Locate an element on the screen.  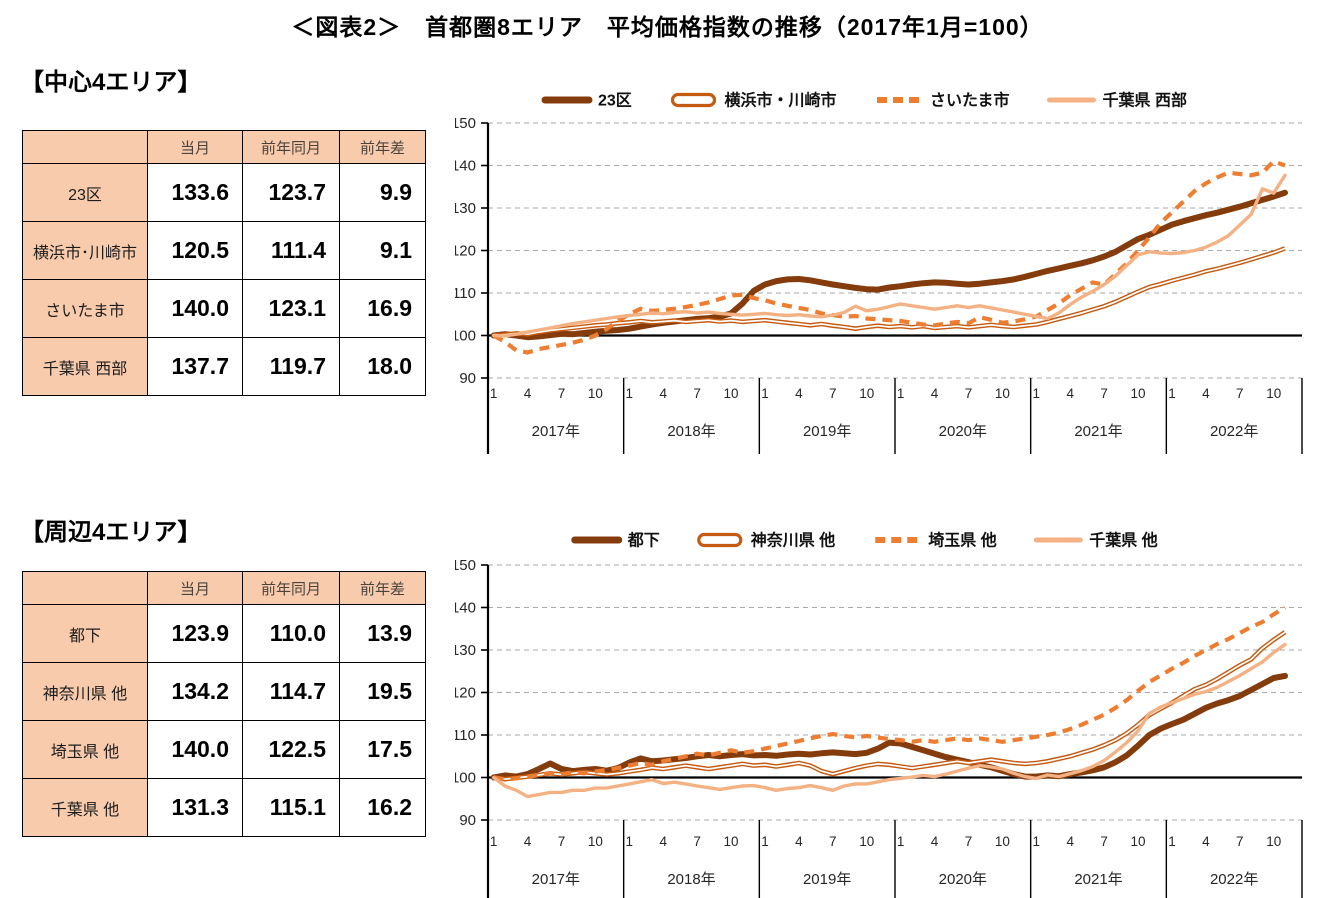
y-axis-tick-label: 90 is located at coordinates (467, 820).